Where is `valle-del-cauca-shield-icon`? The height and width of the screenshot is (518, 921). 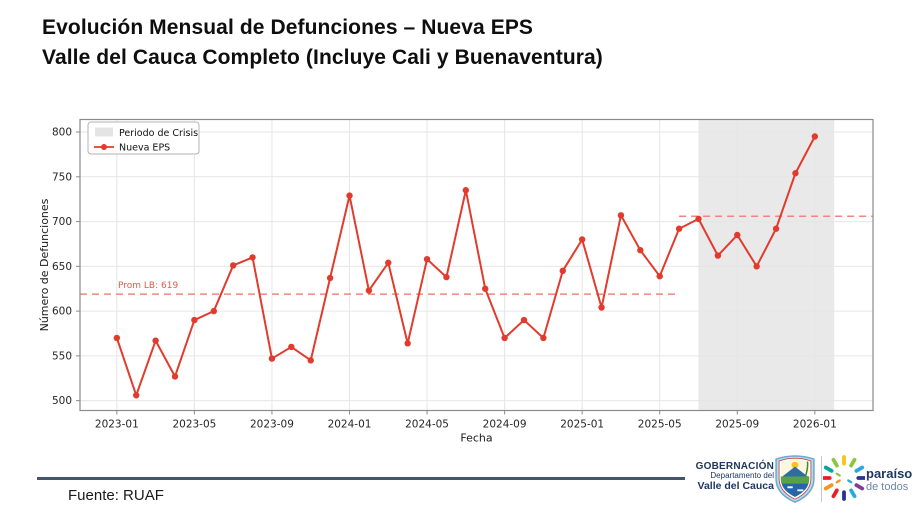
valle-del-cauca-shield-icon is located at coordinates (795, 479).